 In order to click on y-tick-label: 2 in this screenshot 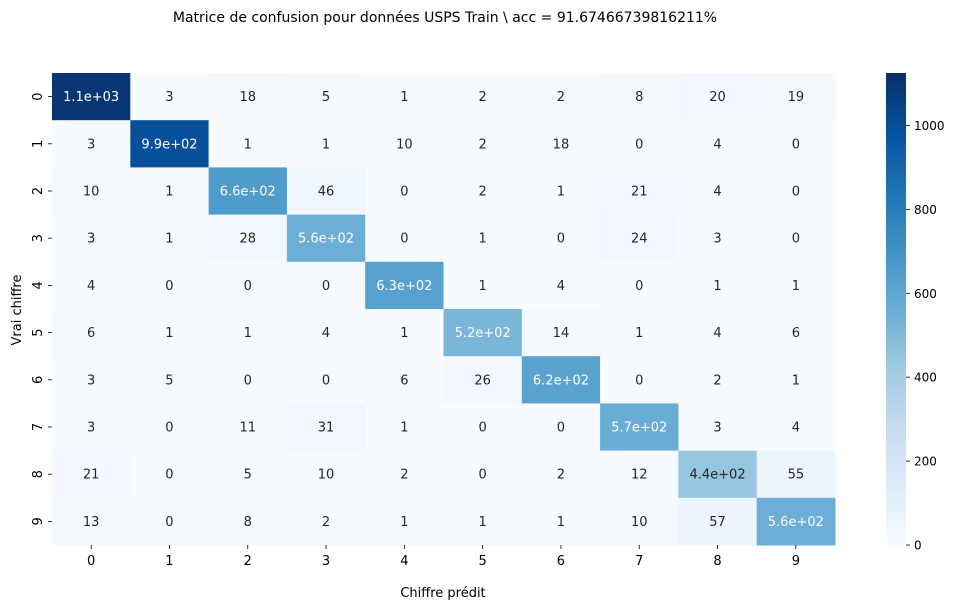, I will do `click(38, 191)`.